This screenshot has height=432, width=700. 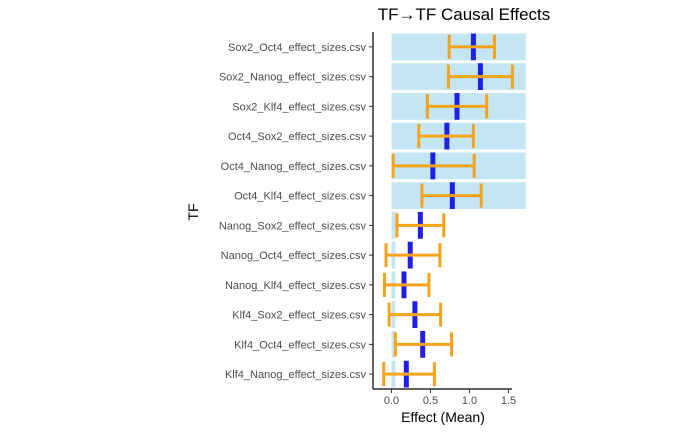 What do you see at coordinates (294, 167) in the screenshot?
I see `y-tick-label: Oct4_Nanog_effect_sizes.csv` at bounding box center [294, 167].